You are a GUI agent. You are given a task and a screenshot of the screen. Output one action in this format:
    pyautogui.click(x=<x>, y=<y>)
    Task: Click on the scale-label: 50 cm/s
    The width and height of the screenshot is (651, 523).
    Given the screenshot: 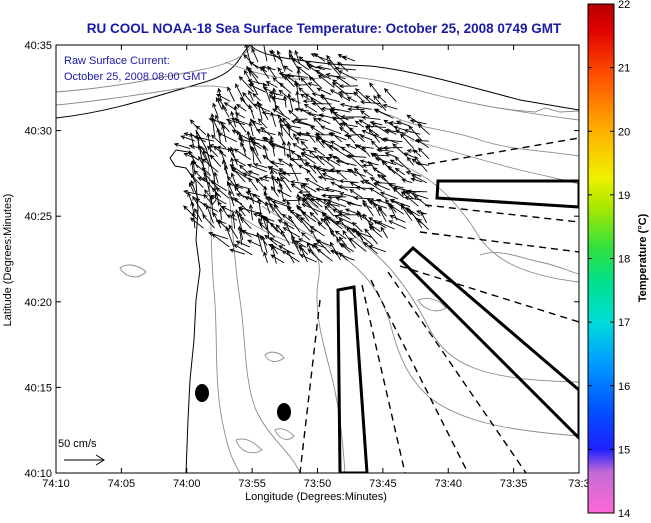 What is the action you would take?
    pyautogui.click(x=77, y=444)
    